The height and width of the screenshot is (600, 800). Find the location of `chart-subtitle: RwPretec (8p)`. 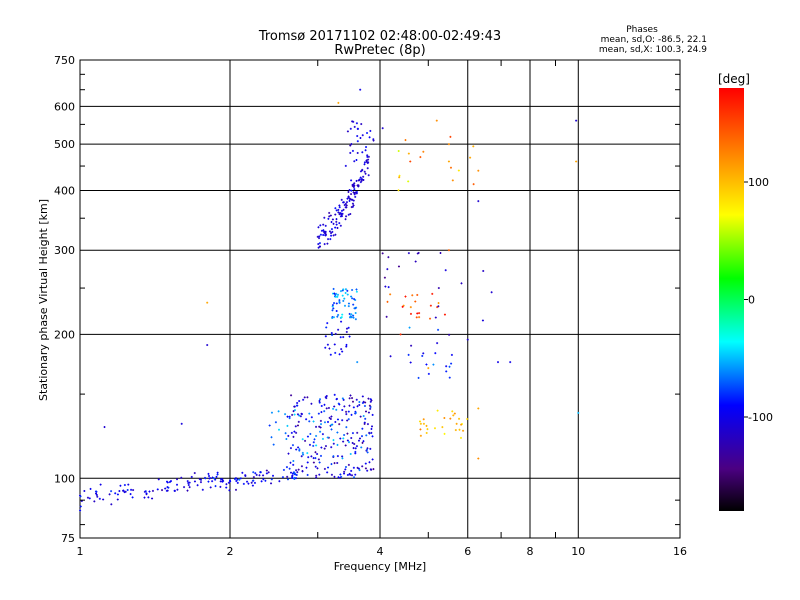

chart-subtitle: RwPretec (8p) is located at coordinates (379, 50).